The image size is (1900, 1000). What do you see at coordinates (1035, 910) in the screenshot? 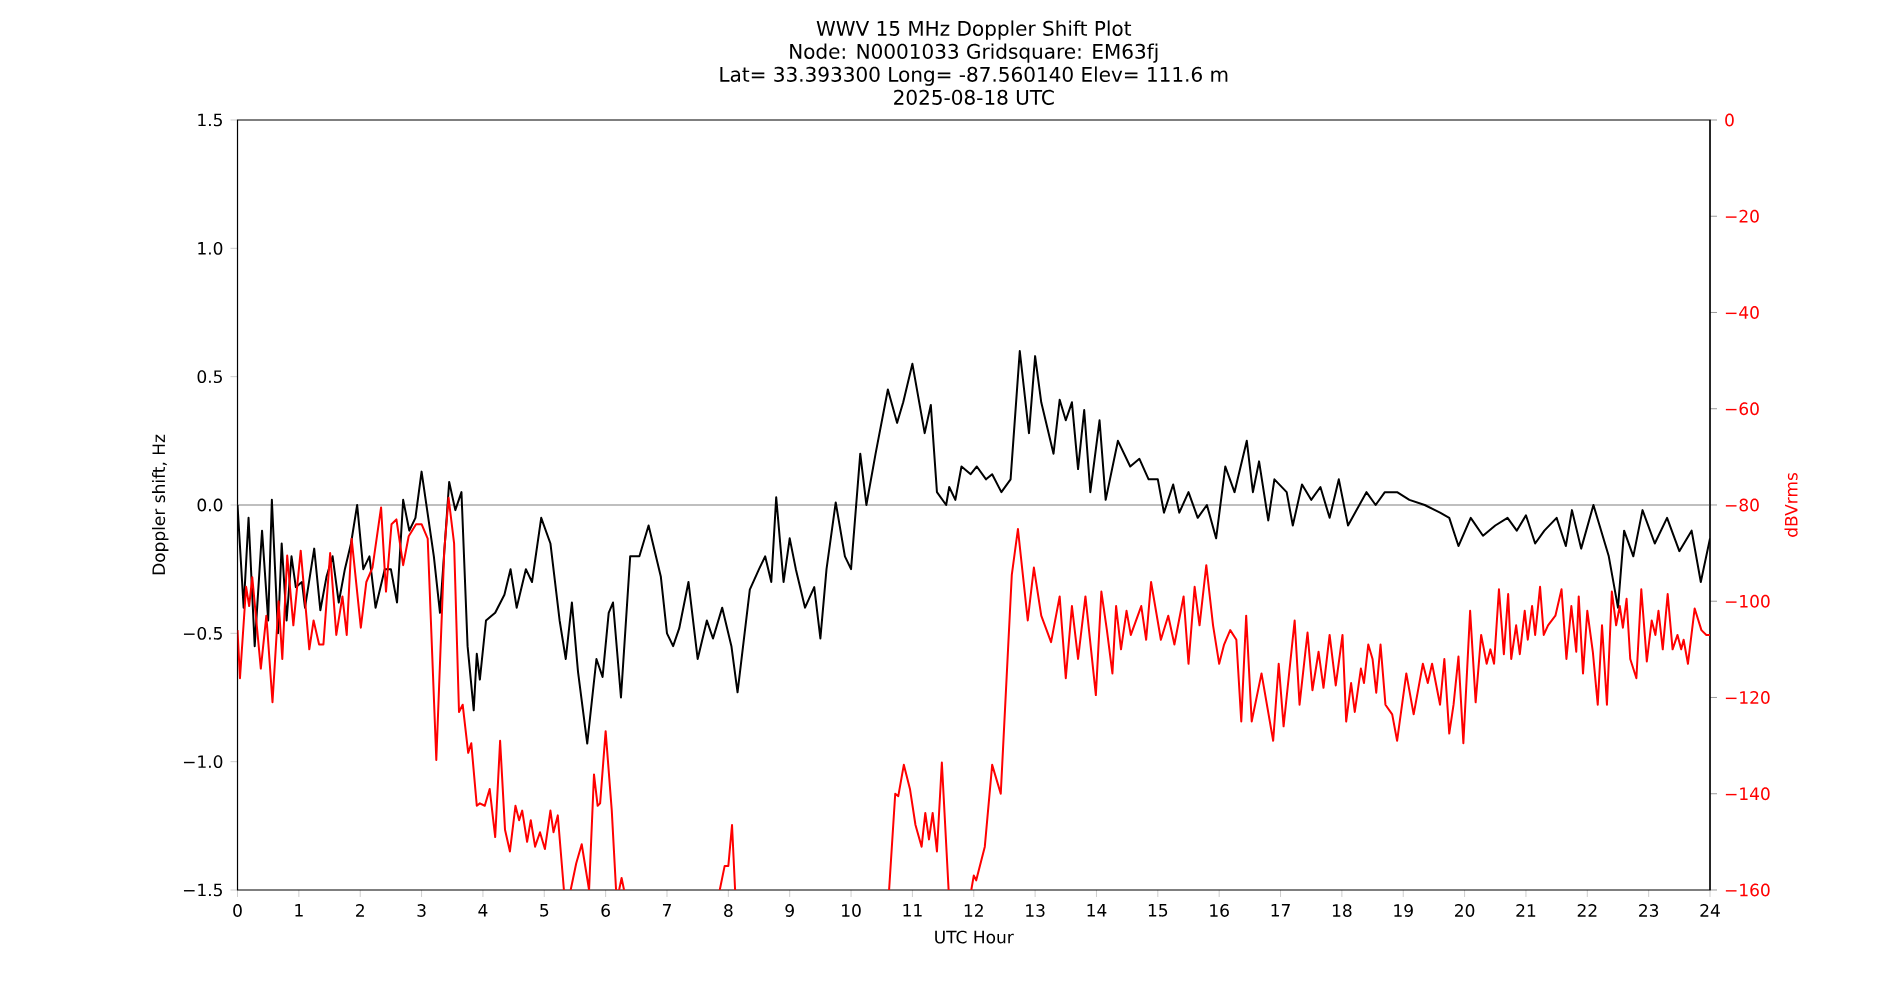
I see `x-tick-label: 13` at bounding box center [1035, 910].